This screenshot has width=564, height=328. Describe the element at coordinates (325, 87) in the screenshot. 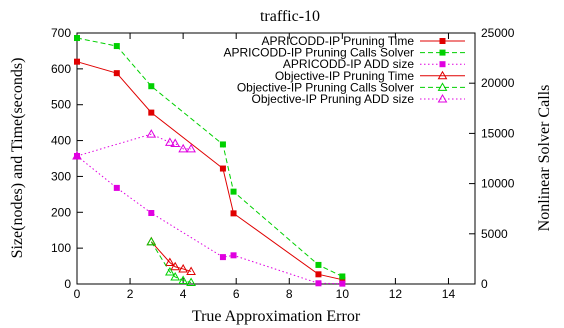

I see `legend-label: Objective-IP Pruning Calls Solver` at that location.